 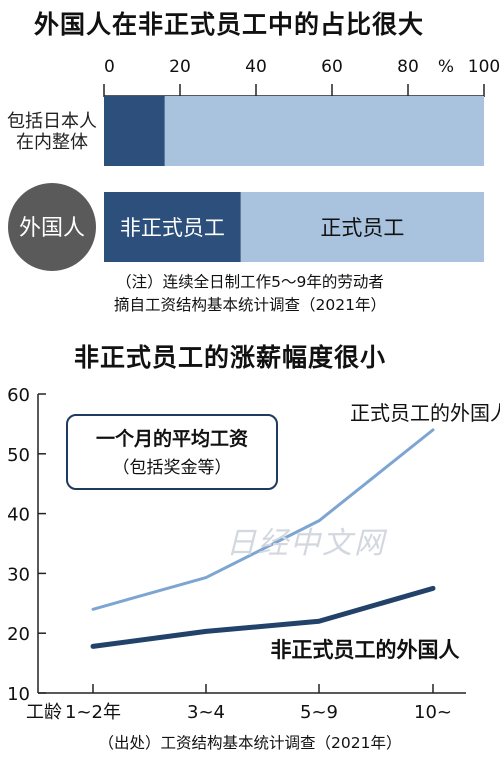 What do you see at coordinates (433, 712) in the screenshot?
I see `chart2-x-tick-label: 10~` at bounding box center [433, 712].